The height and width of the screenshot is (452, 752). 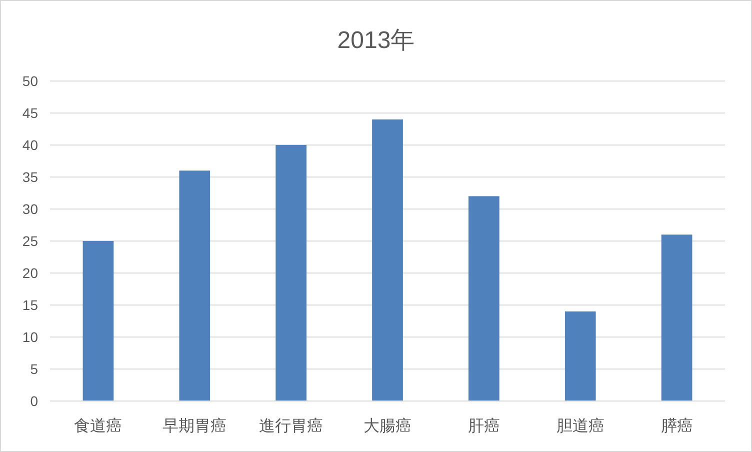 What do you see at coordinates (30, 209) in the screenshot?
I see `y-tick-label: 30` at bounding box center [30, 209].